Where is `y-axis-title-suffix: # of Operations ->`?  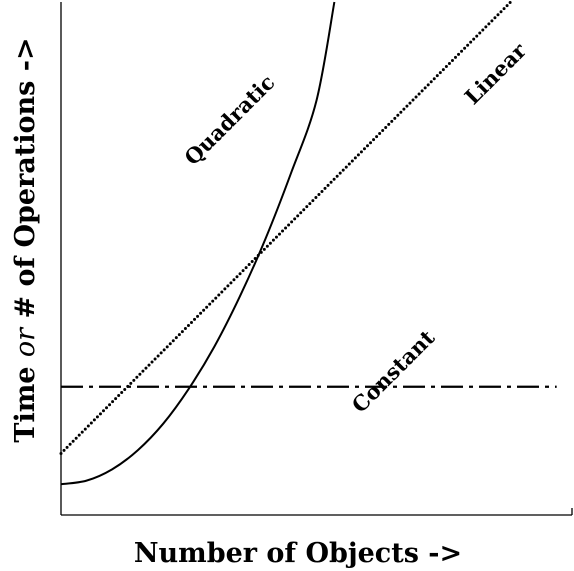 y-axis-title-suffix: # of Operations -> is located at coordinates (25, 182).